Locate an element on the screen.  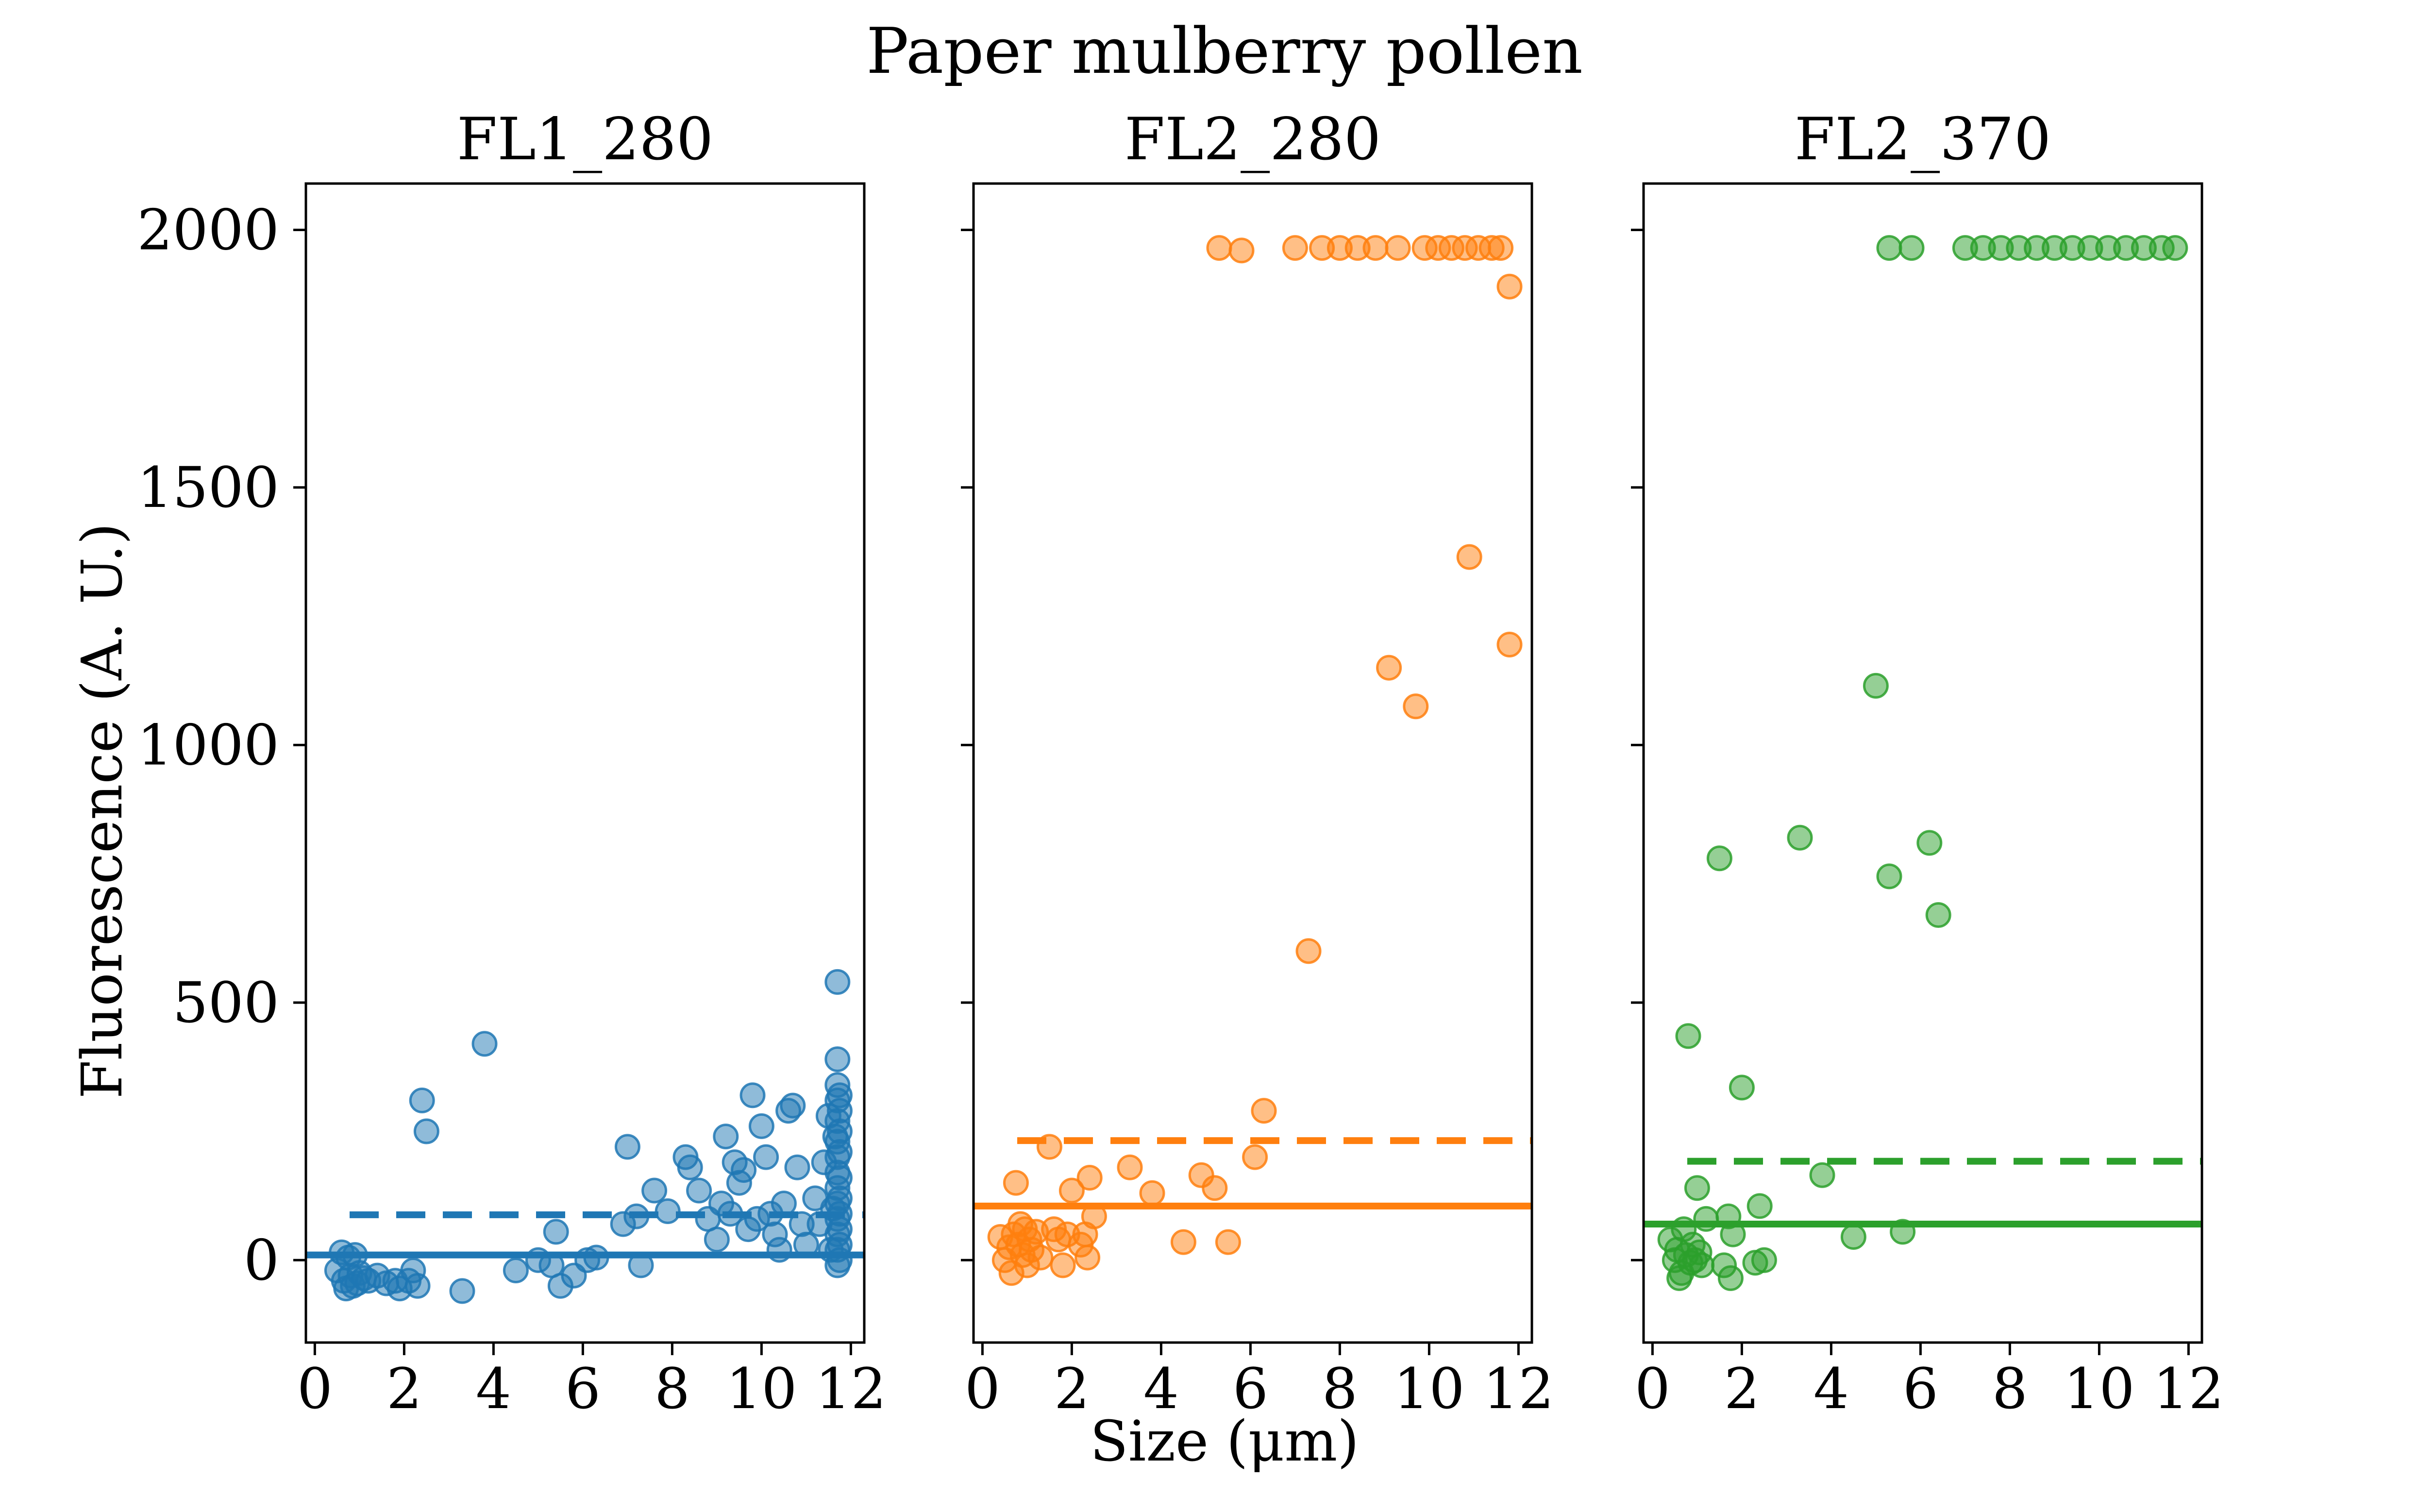
subplot-title: FL1_280 is located at coordinates (585, 139).